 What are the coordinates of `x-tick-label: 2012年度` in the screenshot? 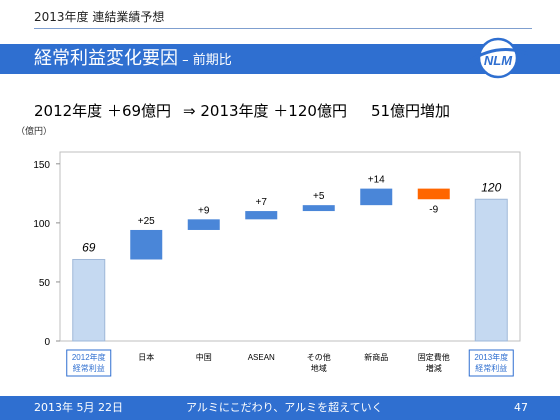 It's located at (89, 357).